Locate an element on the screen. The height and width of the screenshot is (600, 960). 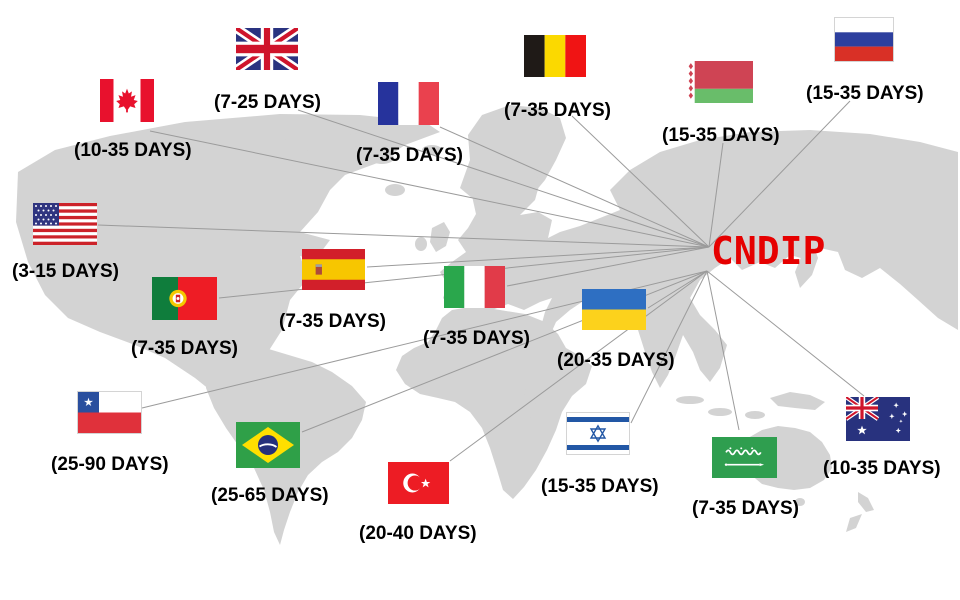
shipping-days-belarus: (15-35 DAYS) is located at coordinates (721, 135).